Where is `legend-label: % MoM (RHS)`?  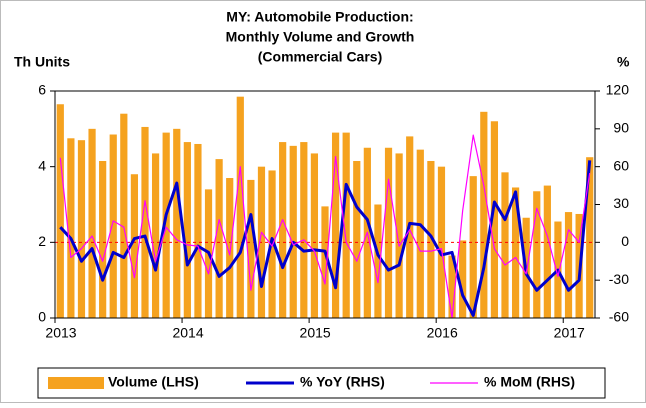 legend-label: % MoM (RHS) is located at coordinates (529, 382).